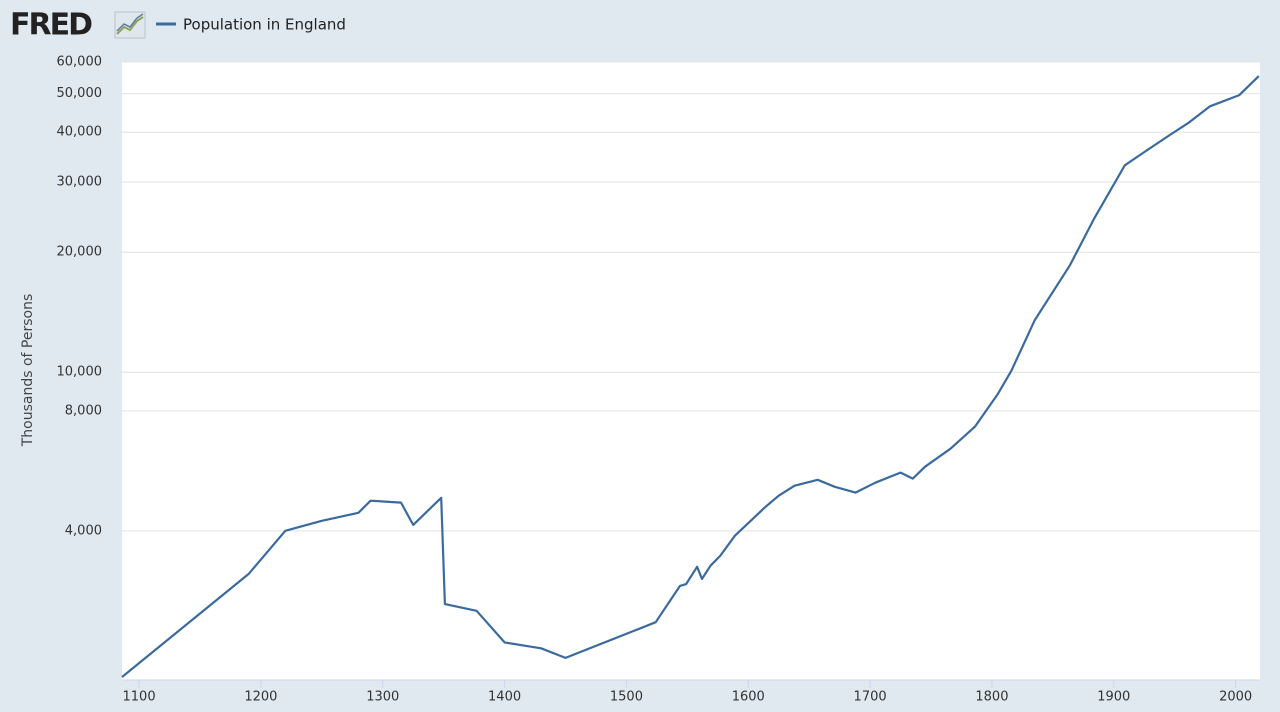 This screenshot has width=1280, height=712. What do you see at coordinates (83, 410) in the screenshot?
I see `y-tick-label: 8,000` at bounding box center [83, 410].